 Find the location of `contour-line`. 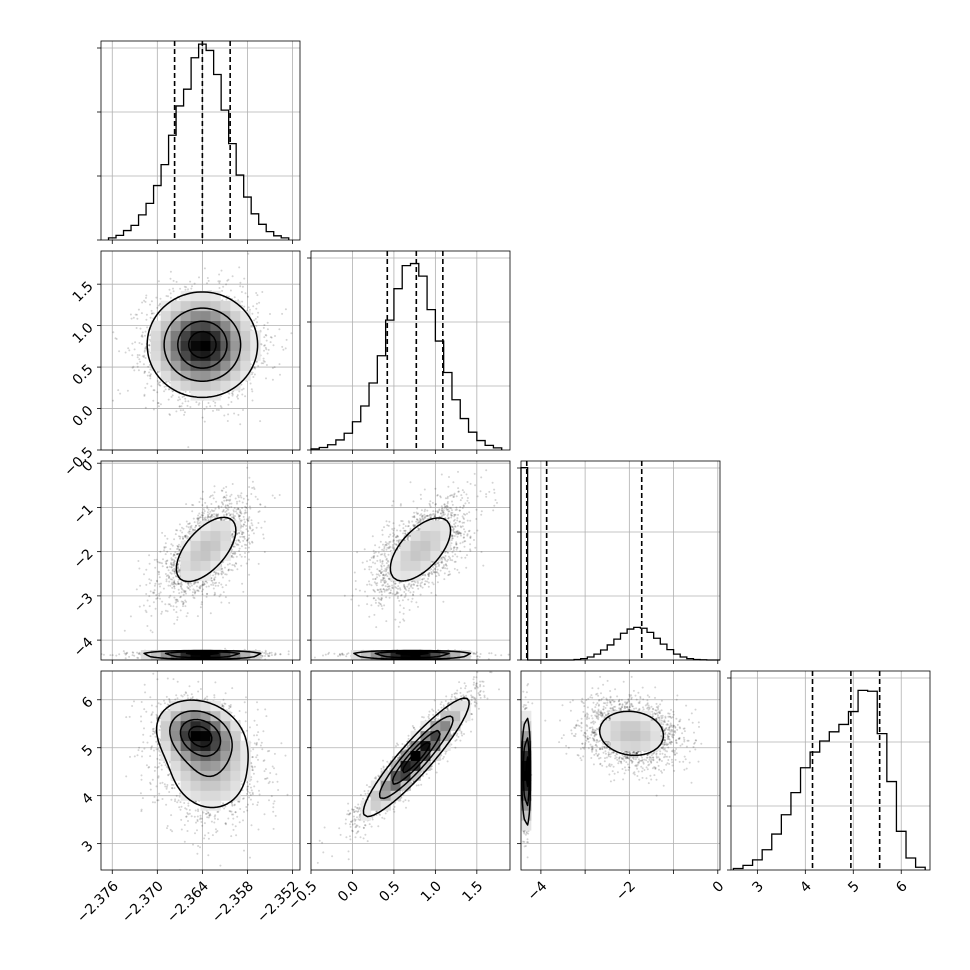

contour-line is located at coordinates (202, 344).